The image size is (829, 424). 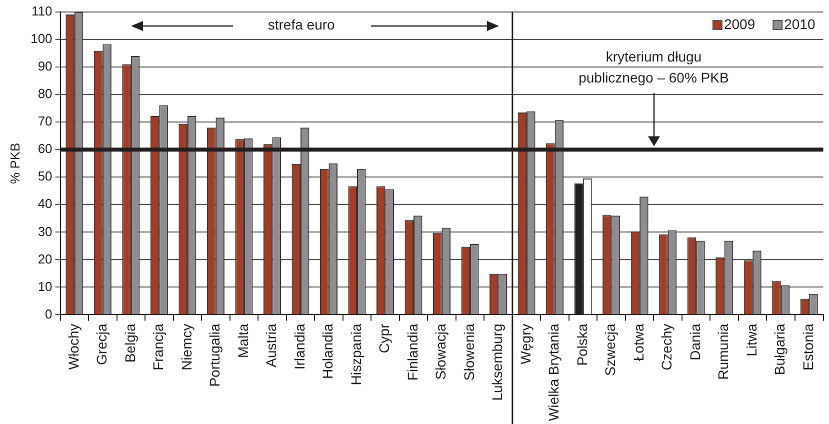 I want to click on x-tick-label: Włochy, so click(x=73, y=347).